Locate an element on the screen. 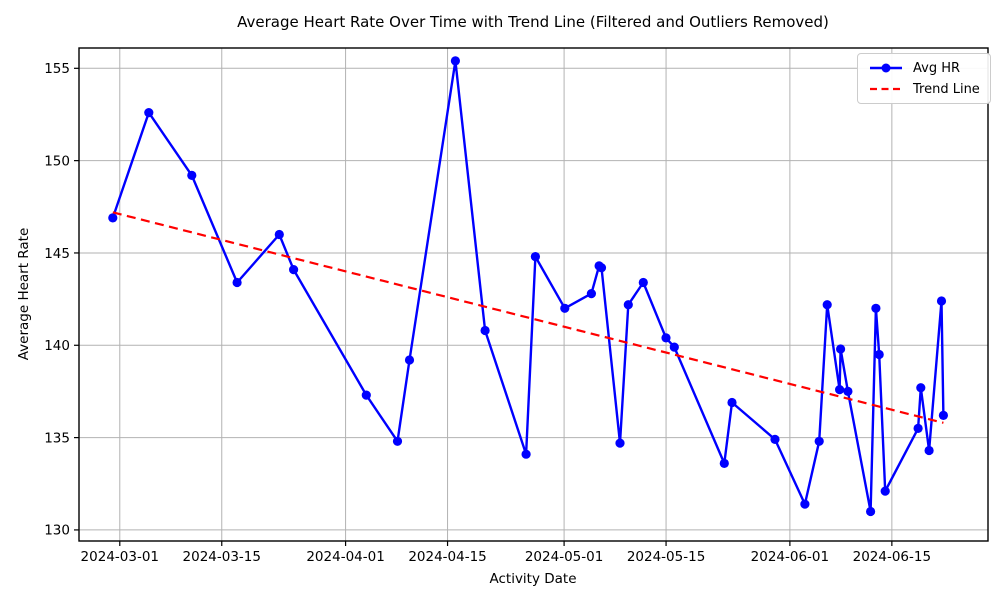  legend-marker-sample is located at coordinates (886, 68).